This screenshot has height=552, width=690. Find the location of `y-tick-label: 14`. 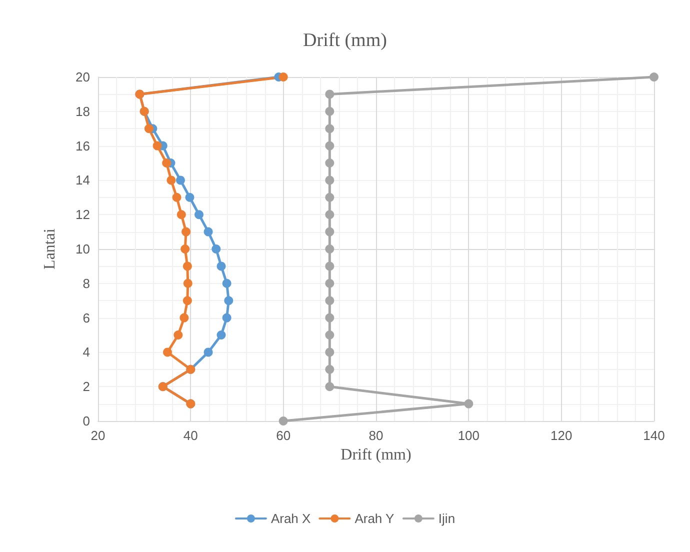

y-tick-label: 14 is located at coordinates (83, 180).